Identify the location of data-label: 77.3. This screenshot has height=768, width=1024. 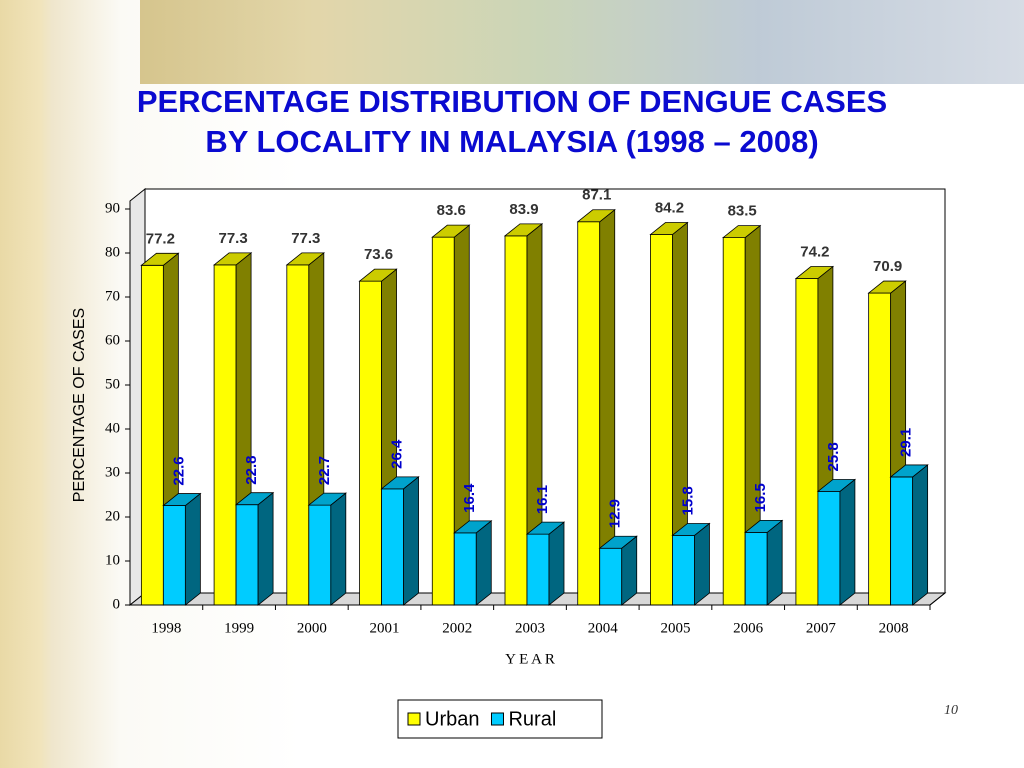
(305, 238).